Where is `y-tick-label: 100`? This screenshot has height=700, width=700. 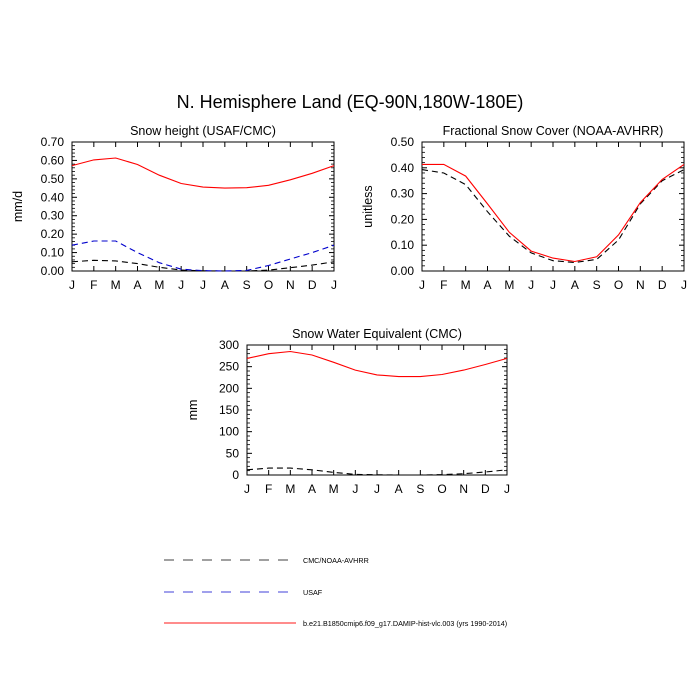
y-tick-label: 100 is located at coordinates (229, 432).